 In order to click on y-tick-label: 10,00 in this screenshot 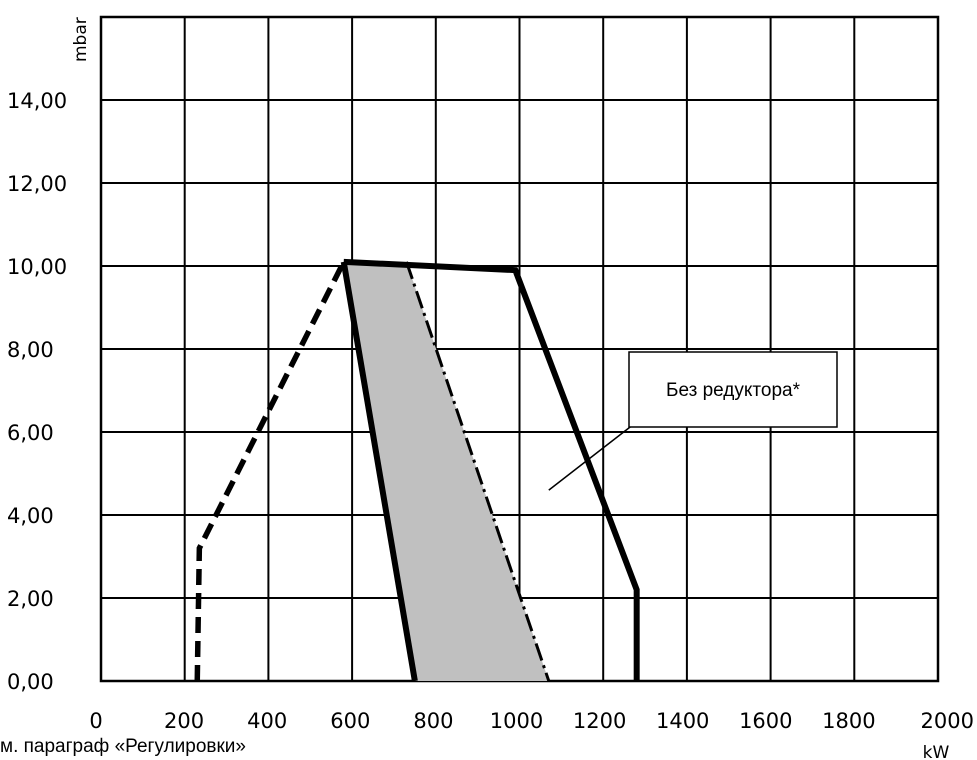, I will do `click(37, 267)`.